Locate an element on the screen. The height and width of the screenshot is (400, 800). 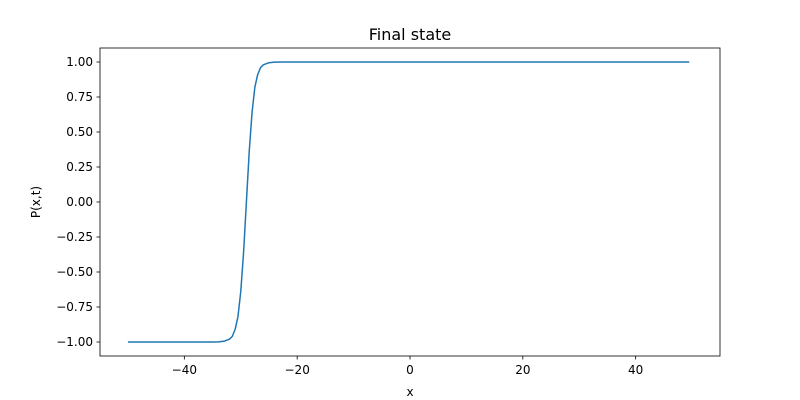
y-tick-label: 0.50 is located at coordinates (79, 132).